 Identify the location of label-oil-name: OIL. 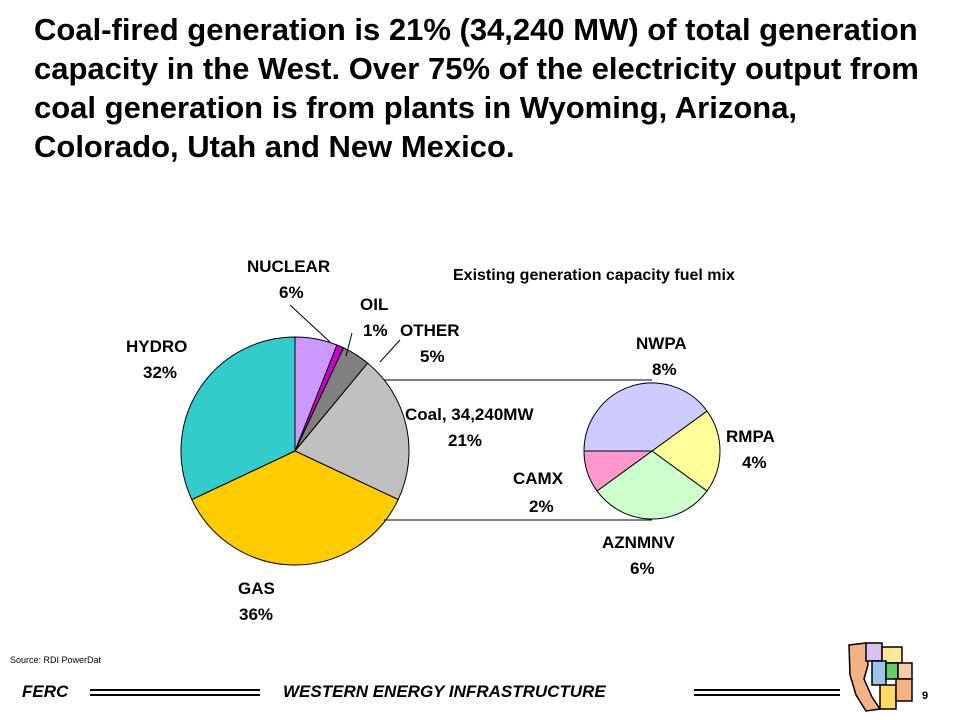
(374, 304).